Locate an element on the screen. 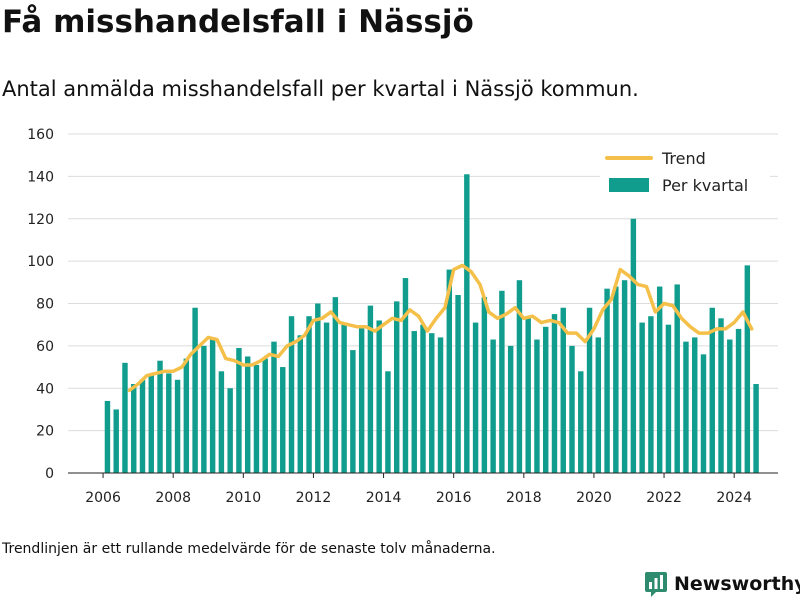 The width and height of the screenshot is (800, 600). x-tick-label: 2024 is located at coordinates (734, 498).